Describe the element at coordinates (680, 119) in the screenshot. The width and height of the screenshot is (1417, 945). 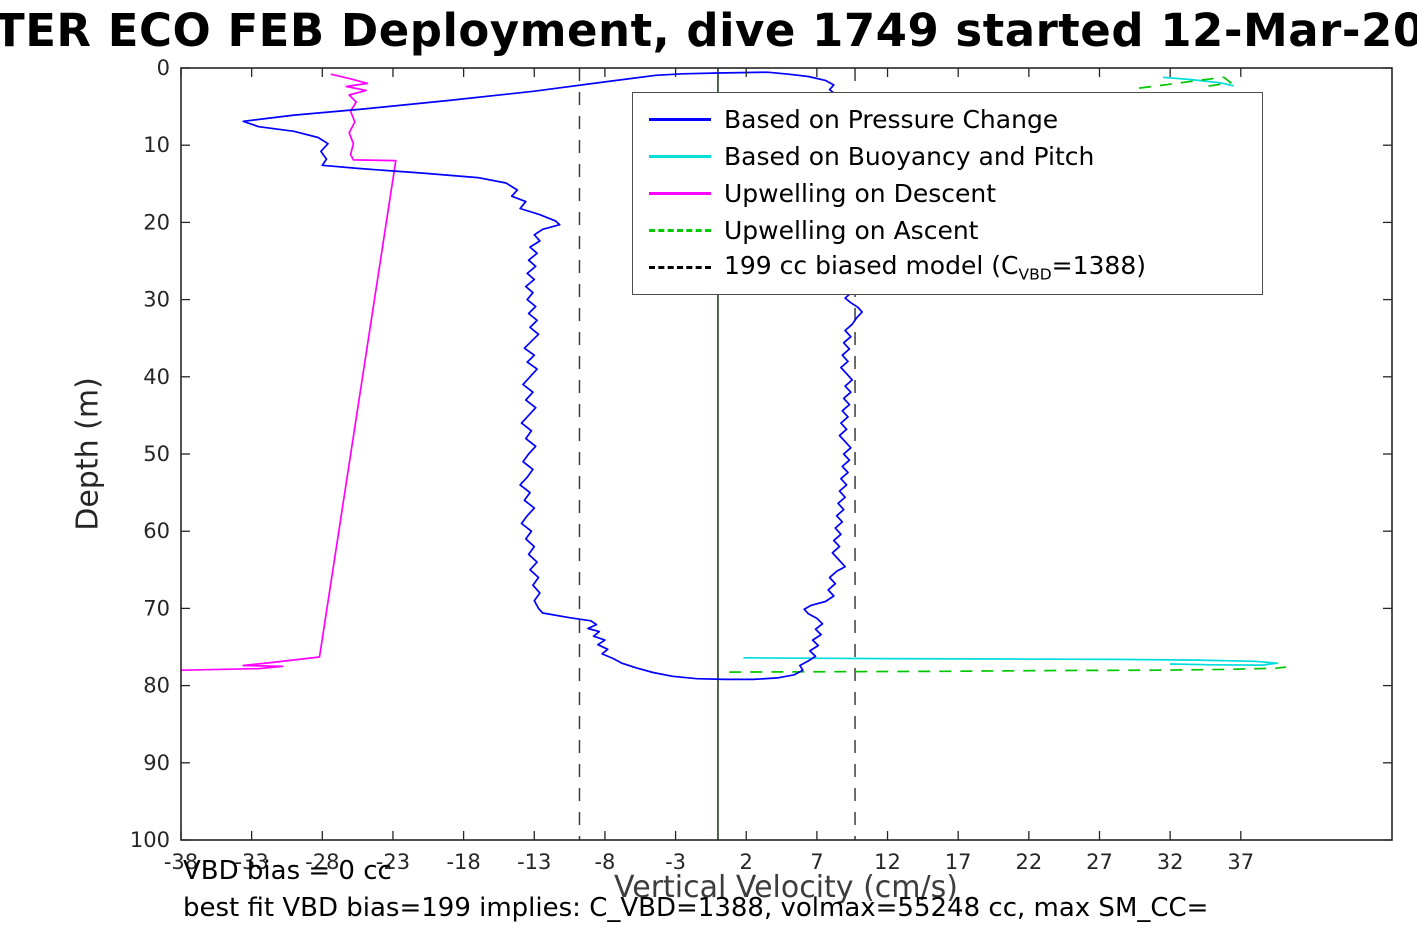
I see `legend-line-sample-blue` at that location.